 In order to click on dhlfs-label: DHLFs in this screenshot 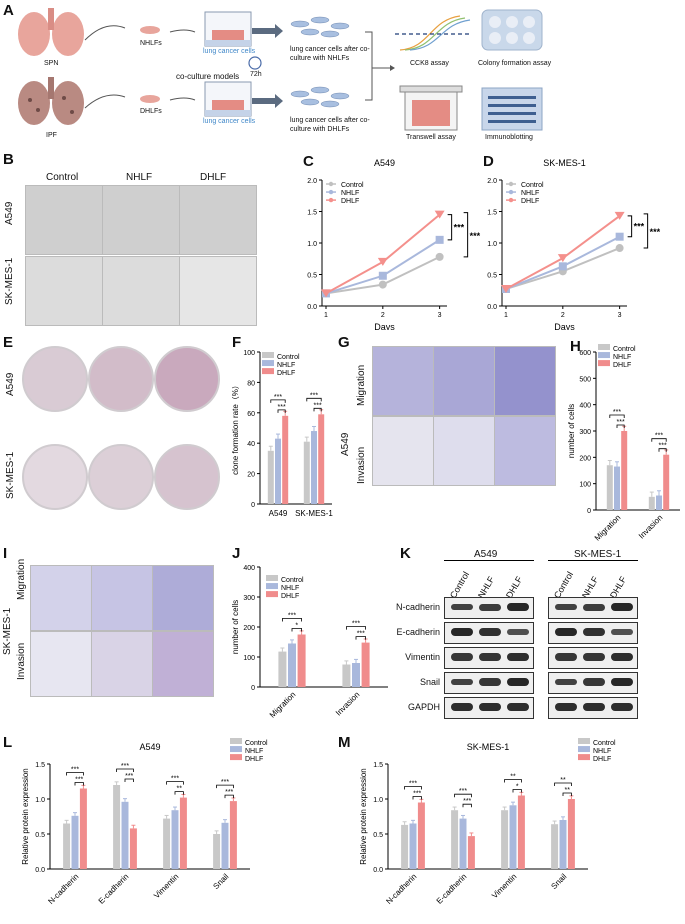, I will do `click(151, 111)`.